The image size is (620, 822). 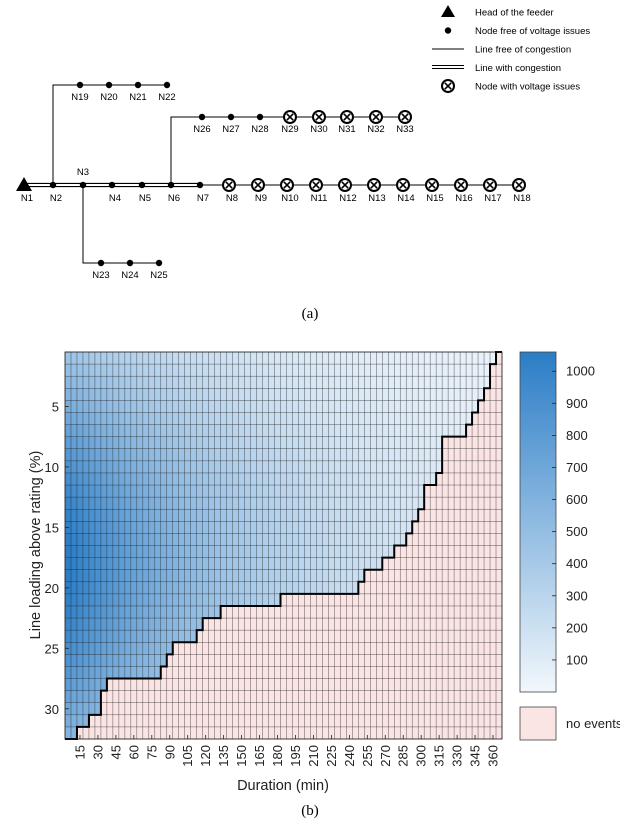 What do you see at coordinates (313, 756) in the screenshot?
I see `x-tick-label: 210` at bounding box center [313, 756].